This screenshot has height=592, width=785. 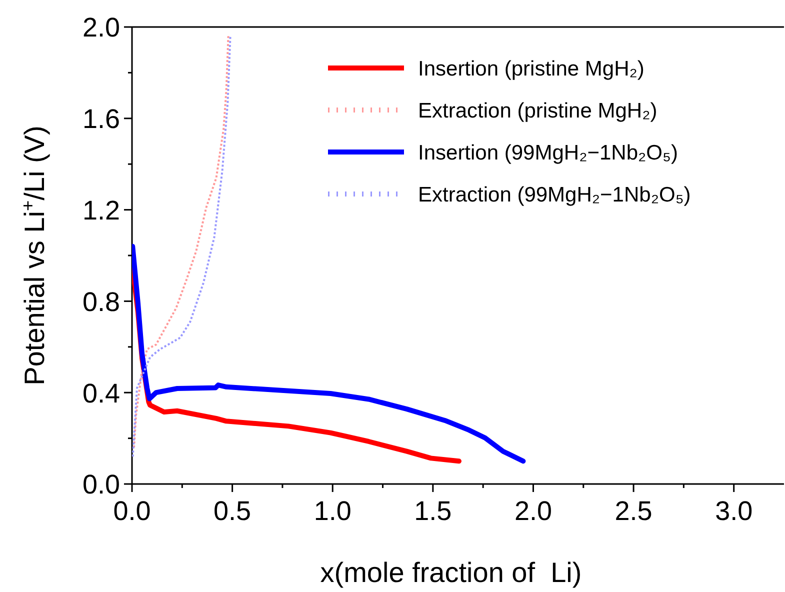 What do you see at coordinates (101, 27) in the screenshot?
I see `y-tick-label: 2.0` at bounding box center [101, 27].